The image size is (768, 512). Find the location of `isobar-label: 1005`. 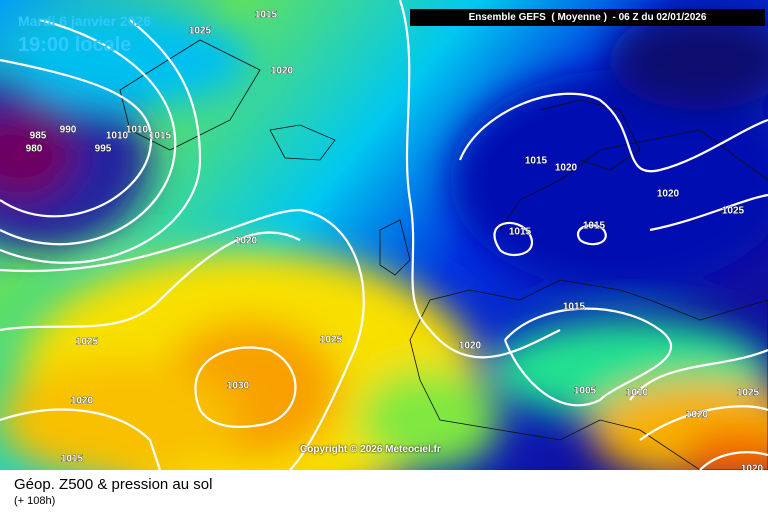

isobar-label: 1005 is located at coordinates (585, 391).